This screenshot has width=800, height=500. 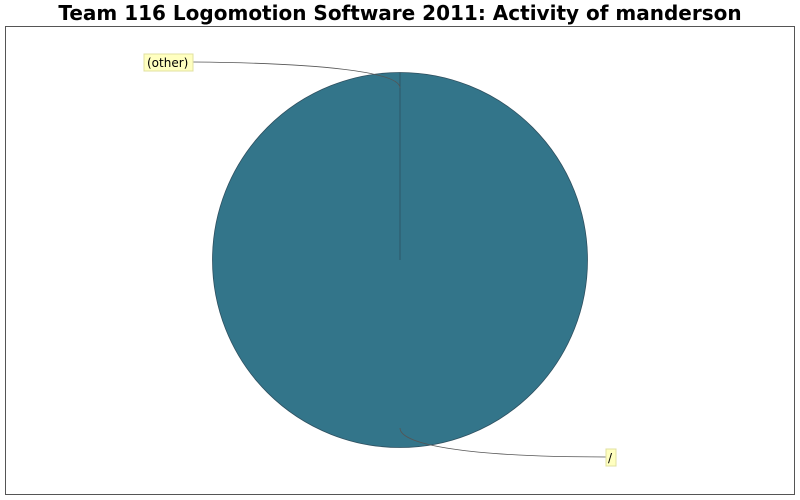 I want to click on slice-label-other: (other), so click(x=168, y=62).